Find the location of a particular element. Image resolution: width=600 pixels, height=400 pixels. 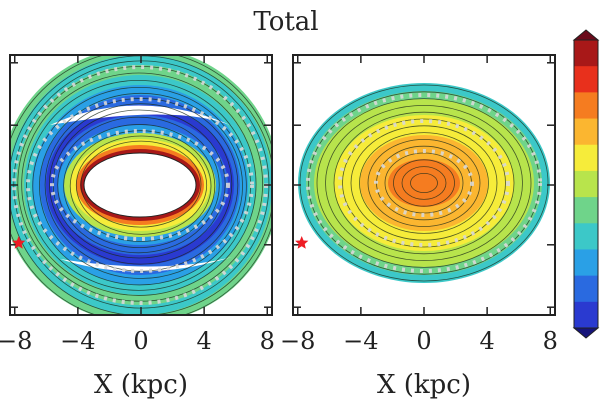

ring-gap-bottom is located at coordinates (146, 264).